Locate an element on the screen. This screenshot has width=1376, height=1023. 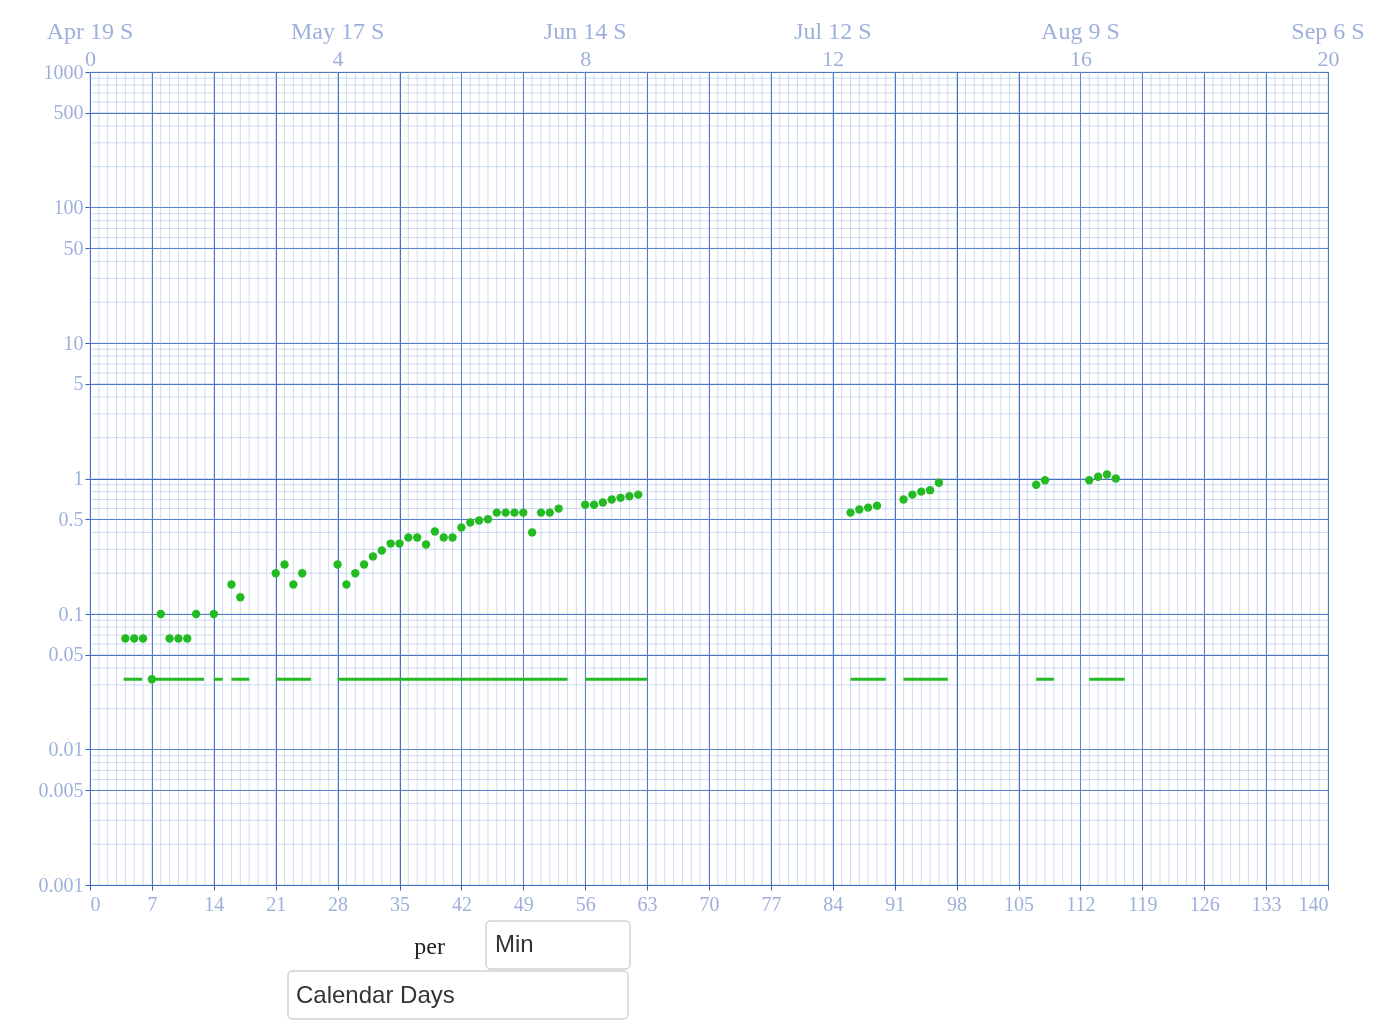
x-tick-label: 140 is located at coordinates (1313, 903).